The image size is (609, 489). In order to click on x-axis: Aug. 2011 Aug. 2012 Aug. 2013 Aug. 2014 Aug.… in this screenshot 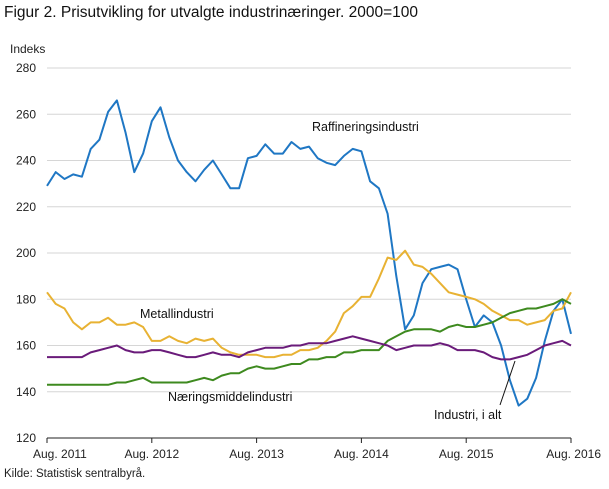, I will do `click(317, 449)`.